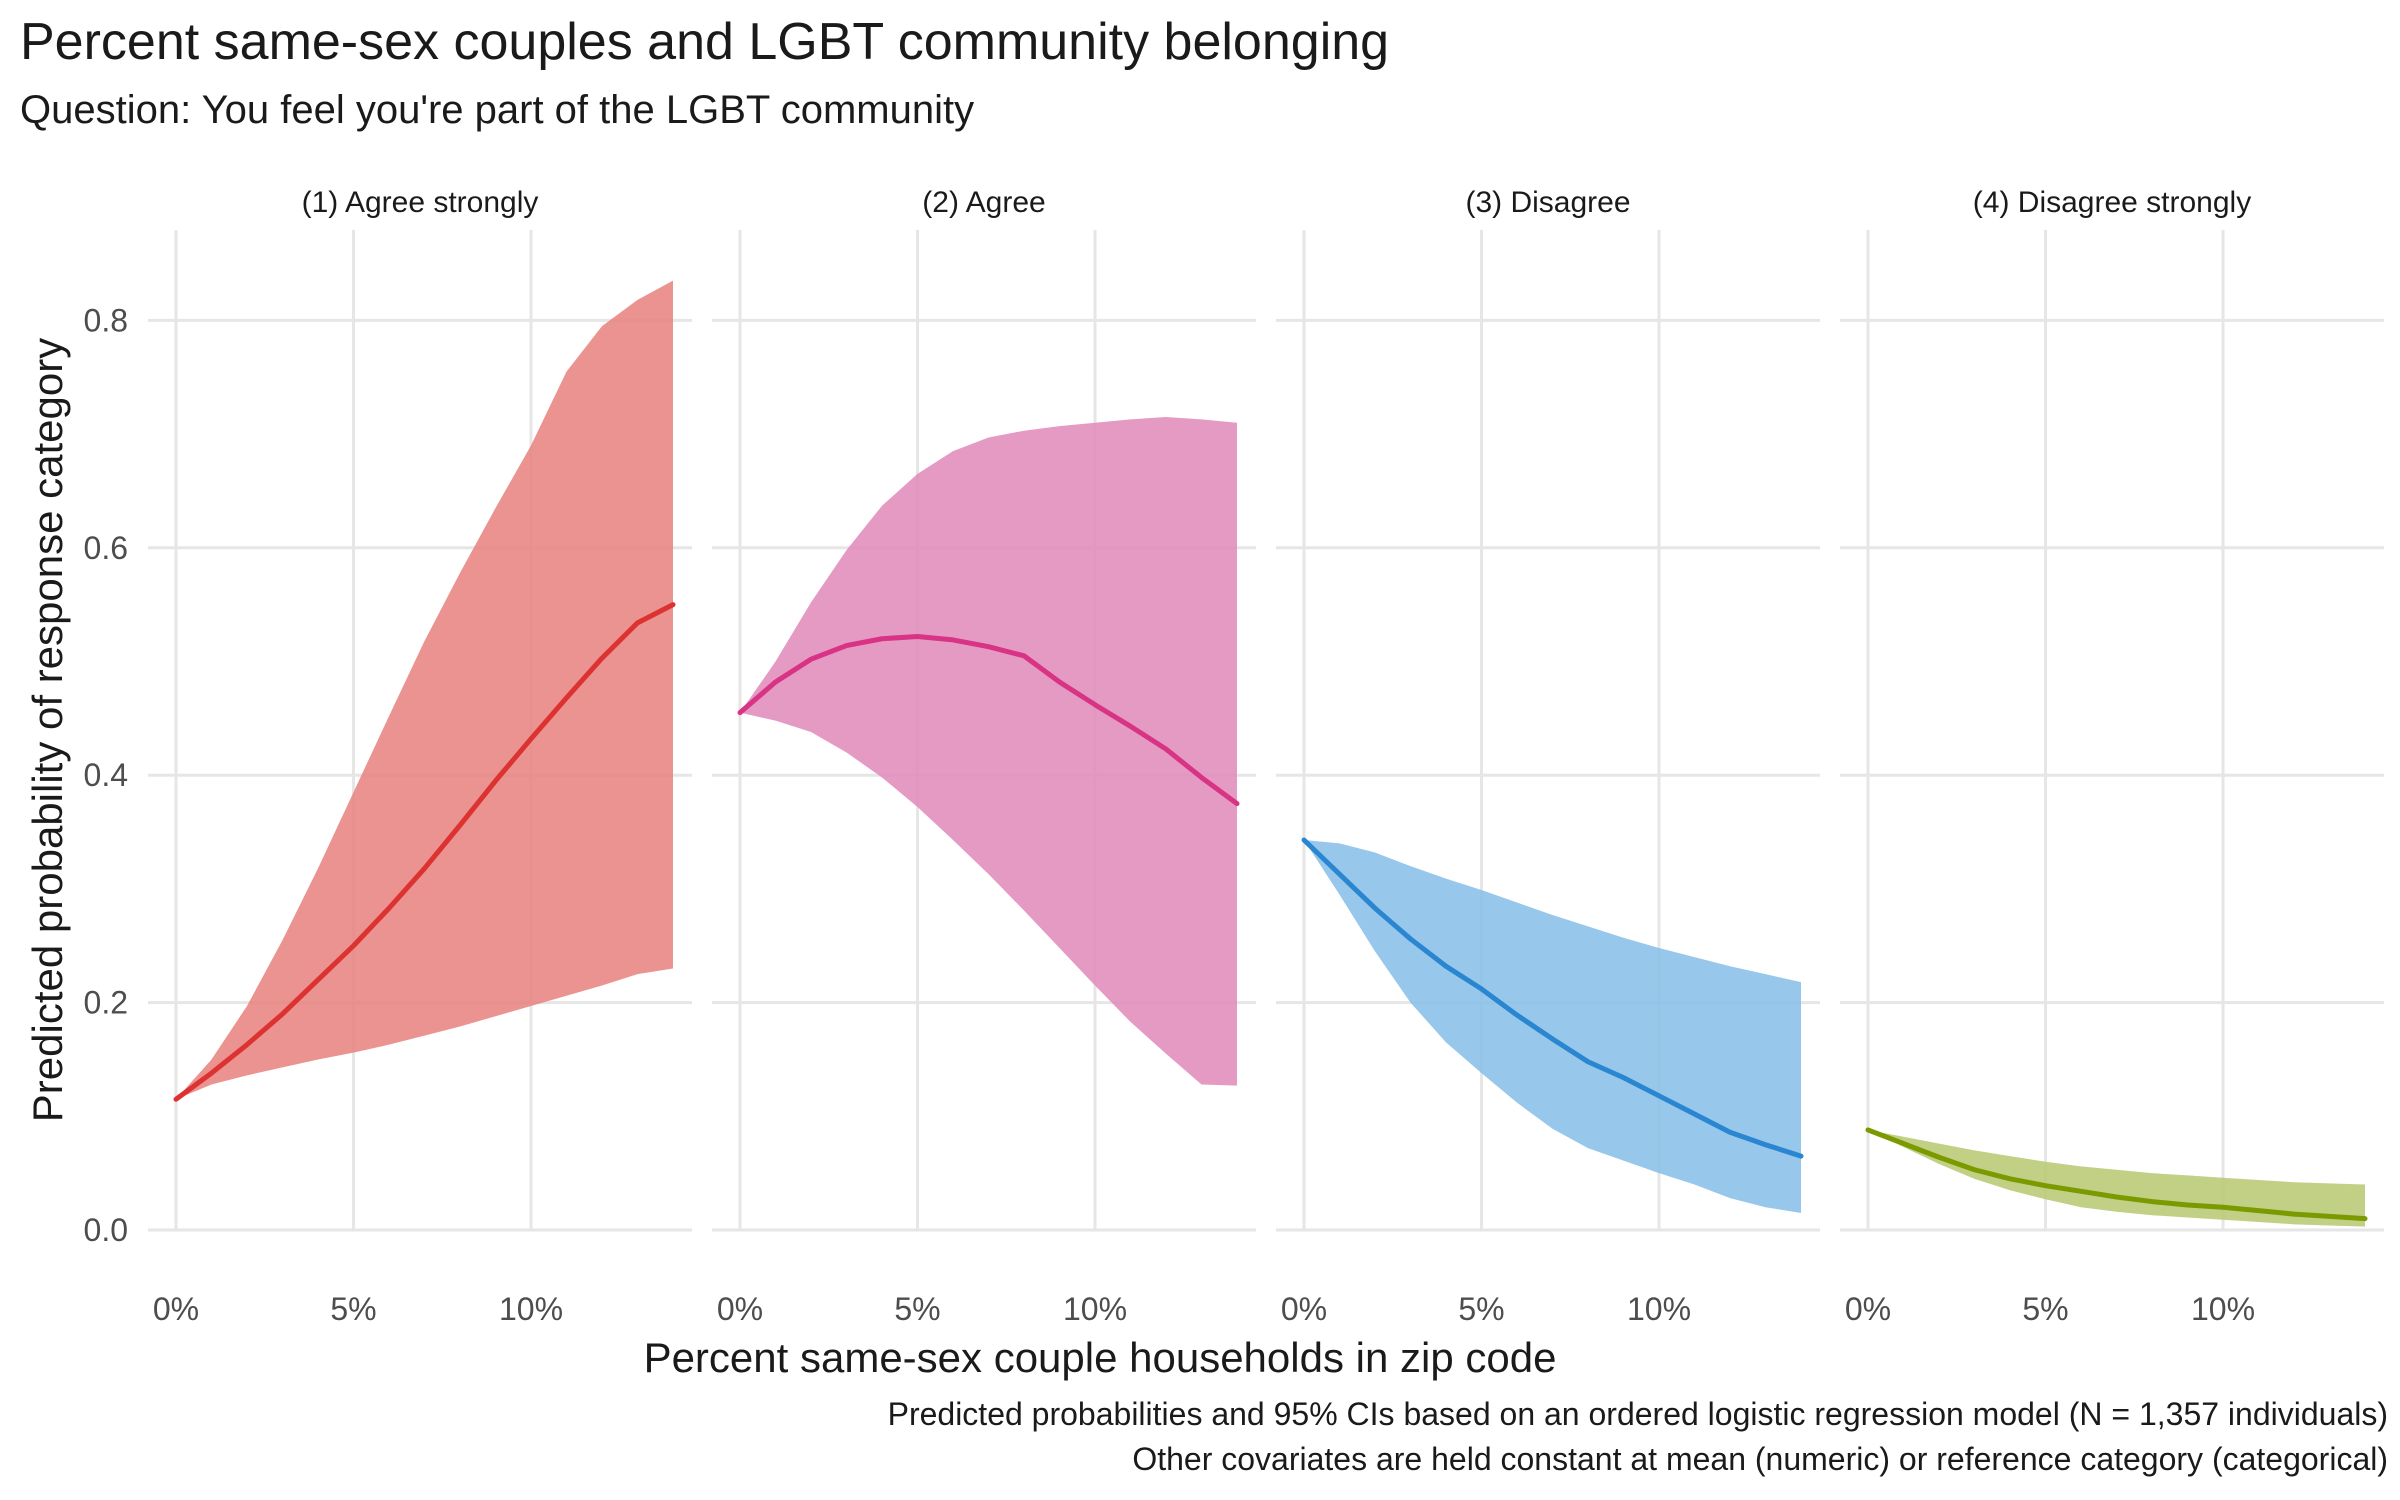 The image size is (2400, 1500). What do you see at coordinates (353, 1309) in the screenshot?
I see `facet-1-x-tick-label: 5%` at bounding box center [353, 1309].